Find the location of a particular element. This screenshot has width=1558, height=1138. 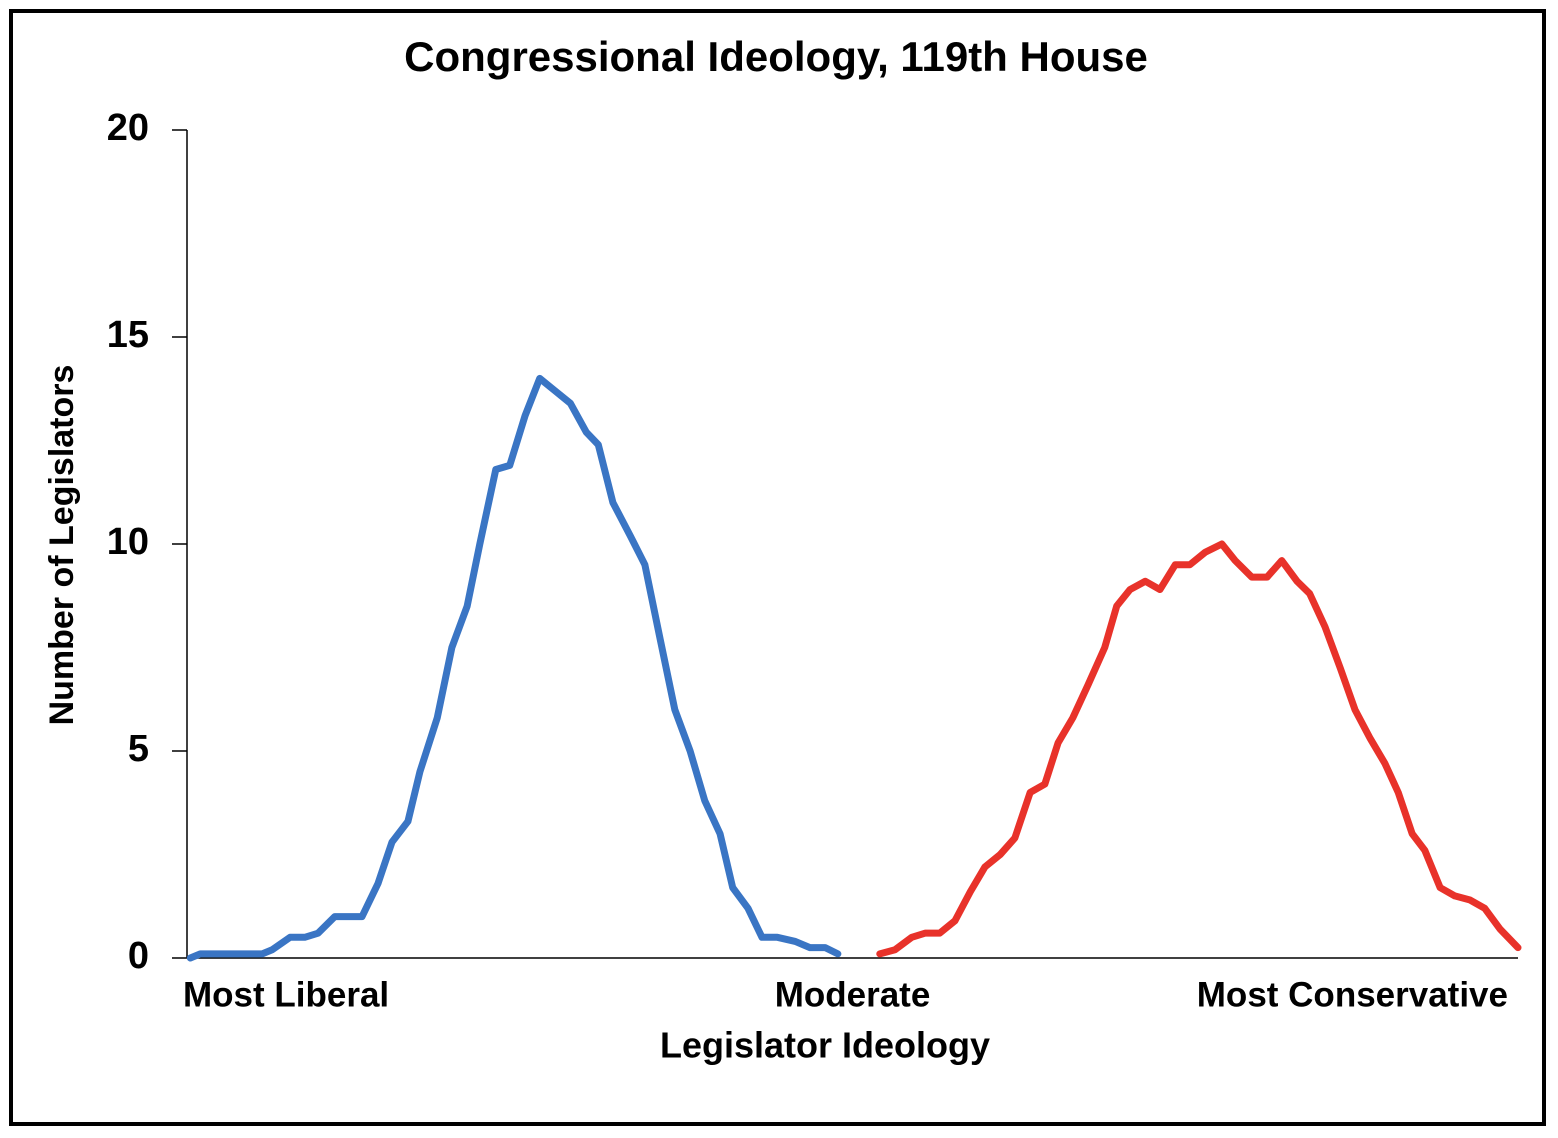

y-tick-label: 15 is located at coordinates (128, 335).